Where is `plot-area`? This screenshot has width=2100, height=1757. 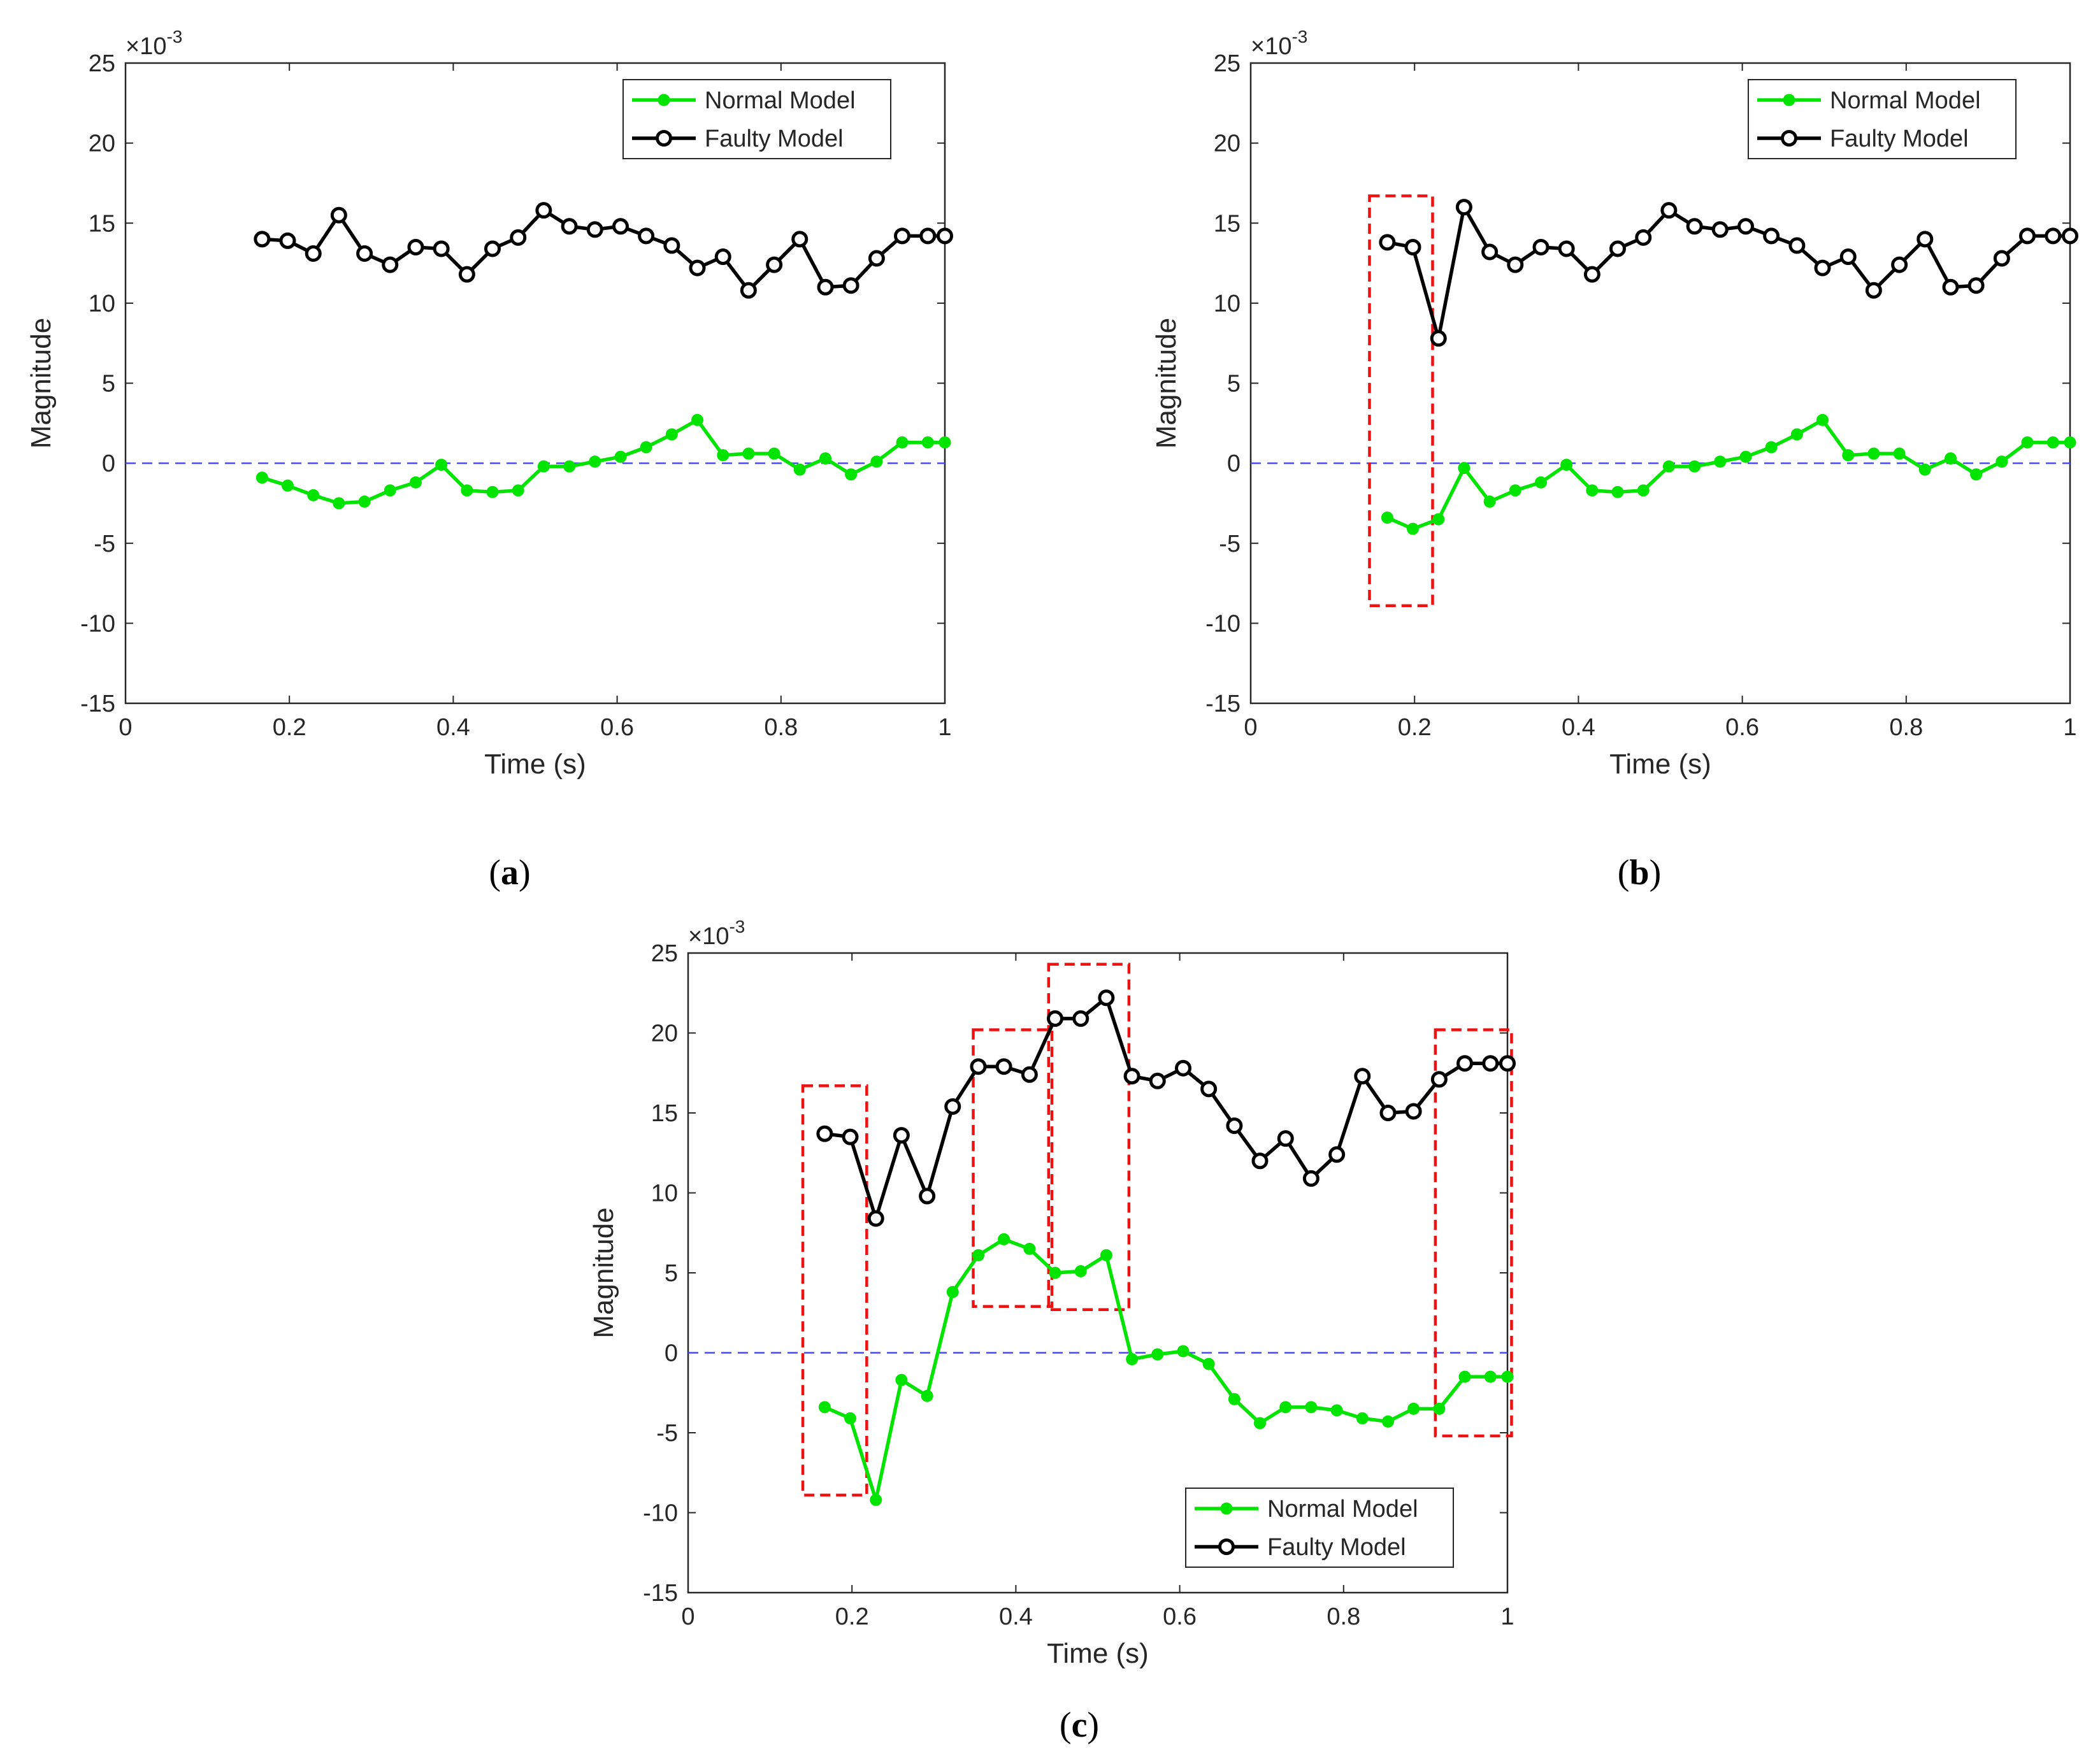
plot-area is located at coordinates (1660, 383).